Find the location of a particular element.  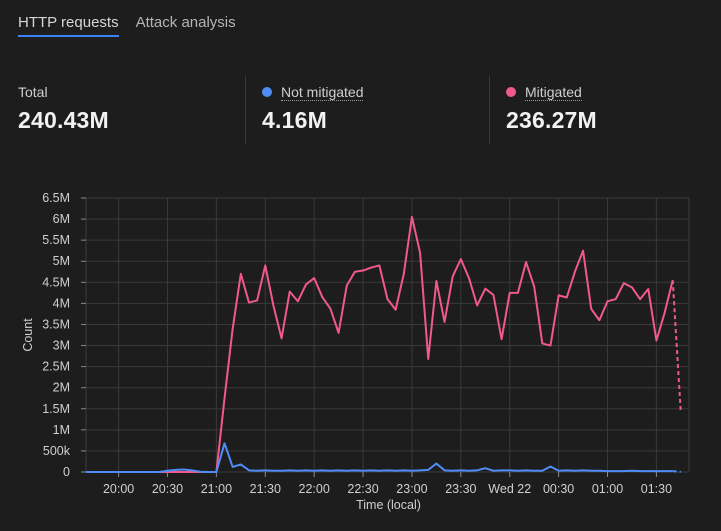

x-tick-label: 20:30 is located at coordinates (167, 489).